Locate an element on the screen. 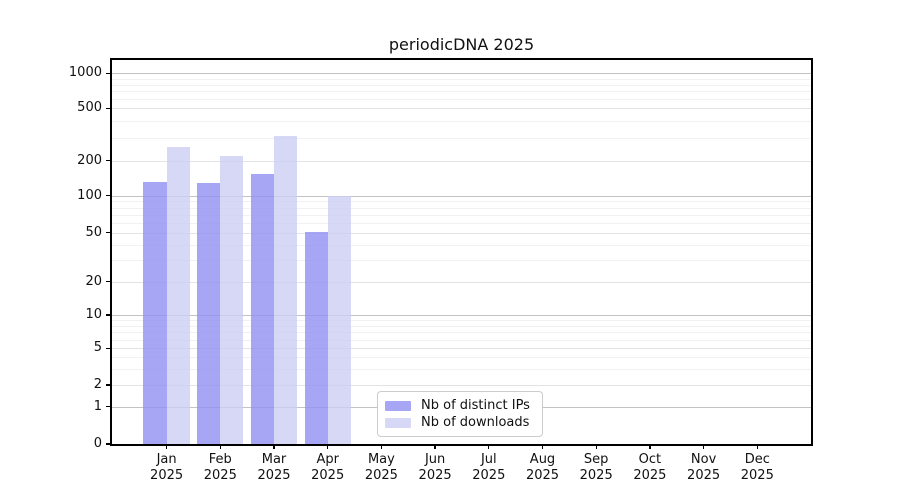  y-tick-label: 500 is located at coordinates (89, 108).